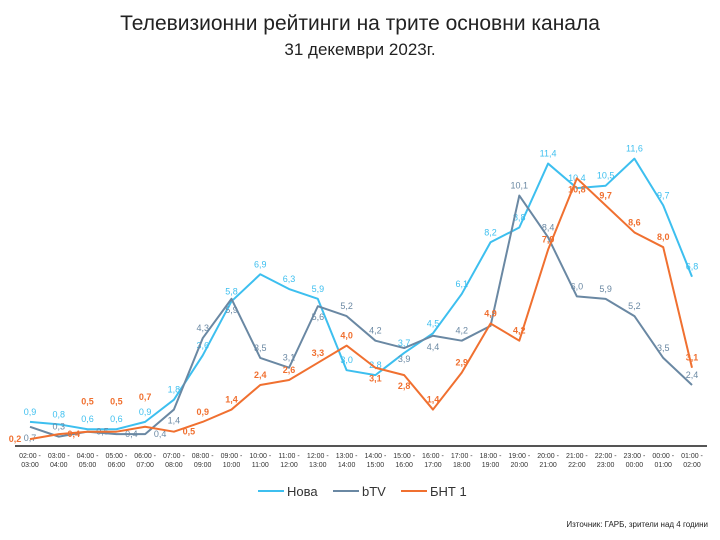  What do you see at coordinates (404, 465) in the screenshot?
I see `x-tick-label-line: 16:00` at bounding box center [404, 465].